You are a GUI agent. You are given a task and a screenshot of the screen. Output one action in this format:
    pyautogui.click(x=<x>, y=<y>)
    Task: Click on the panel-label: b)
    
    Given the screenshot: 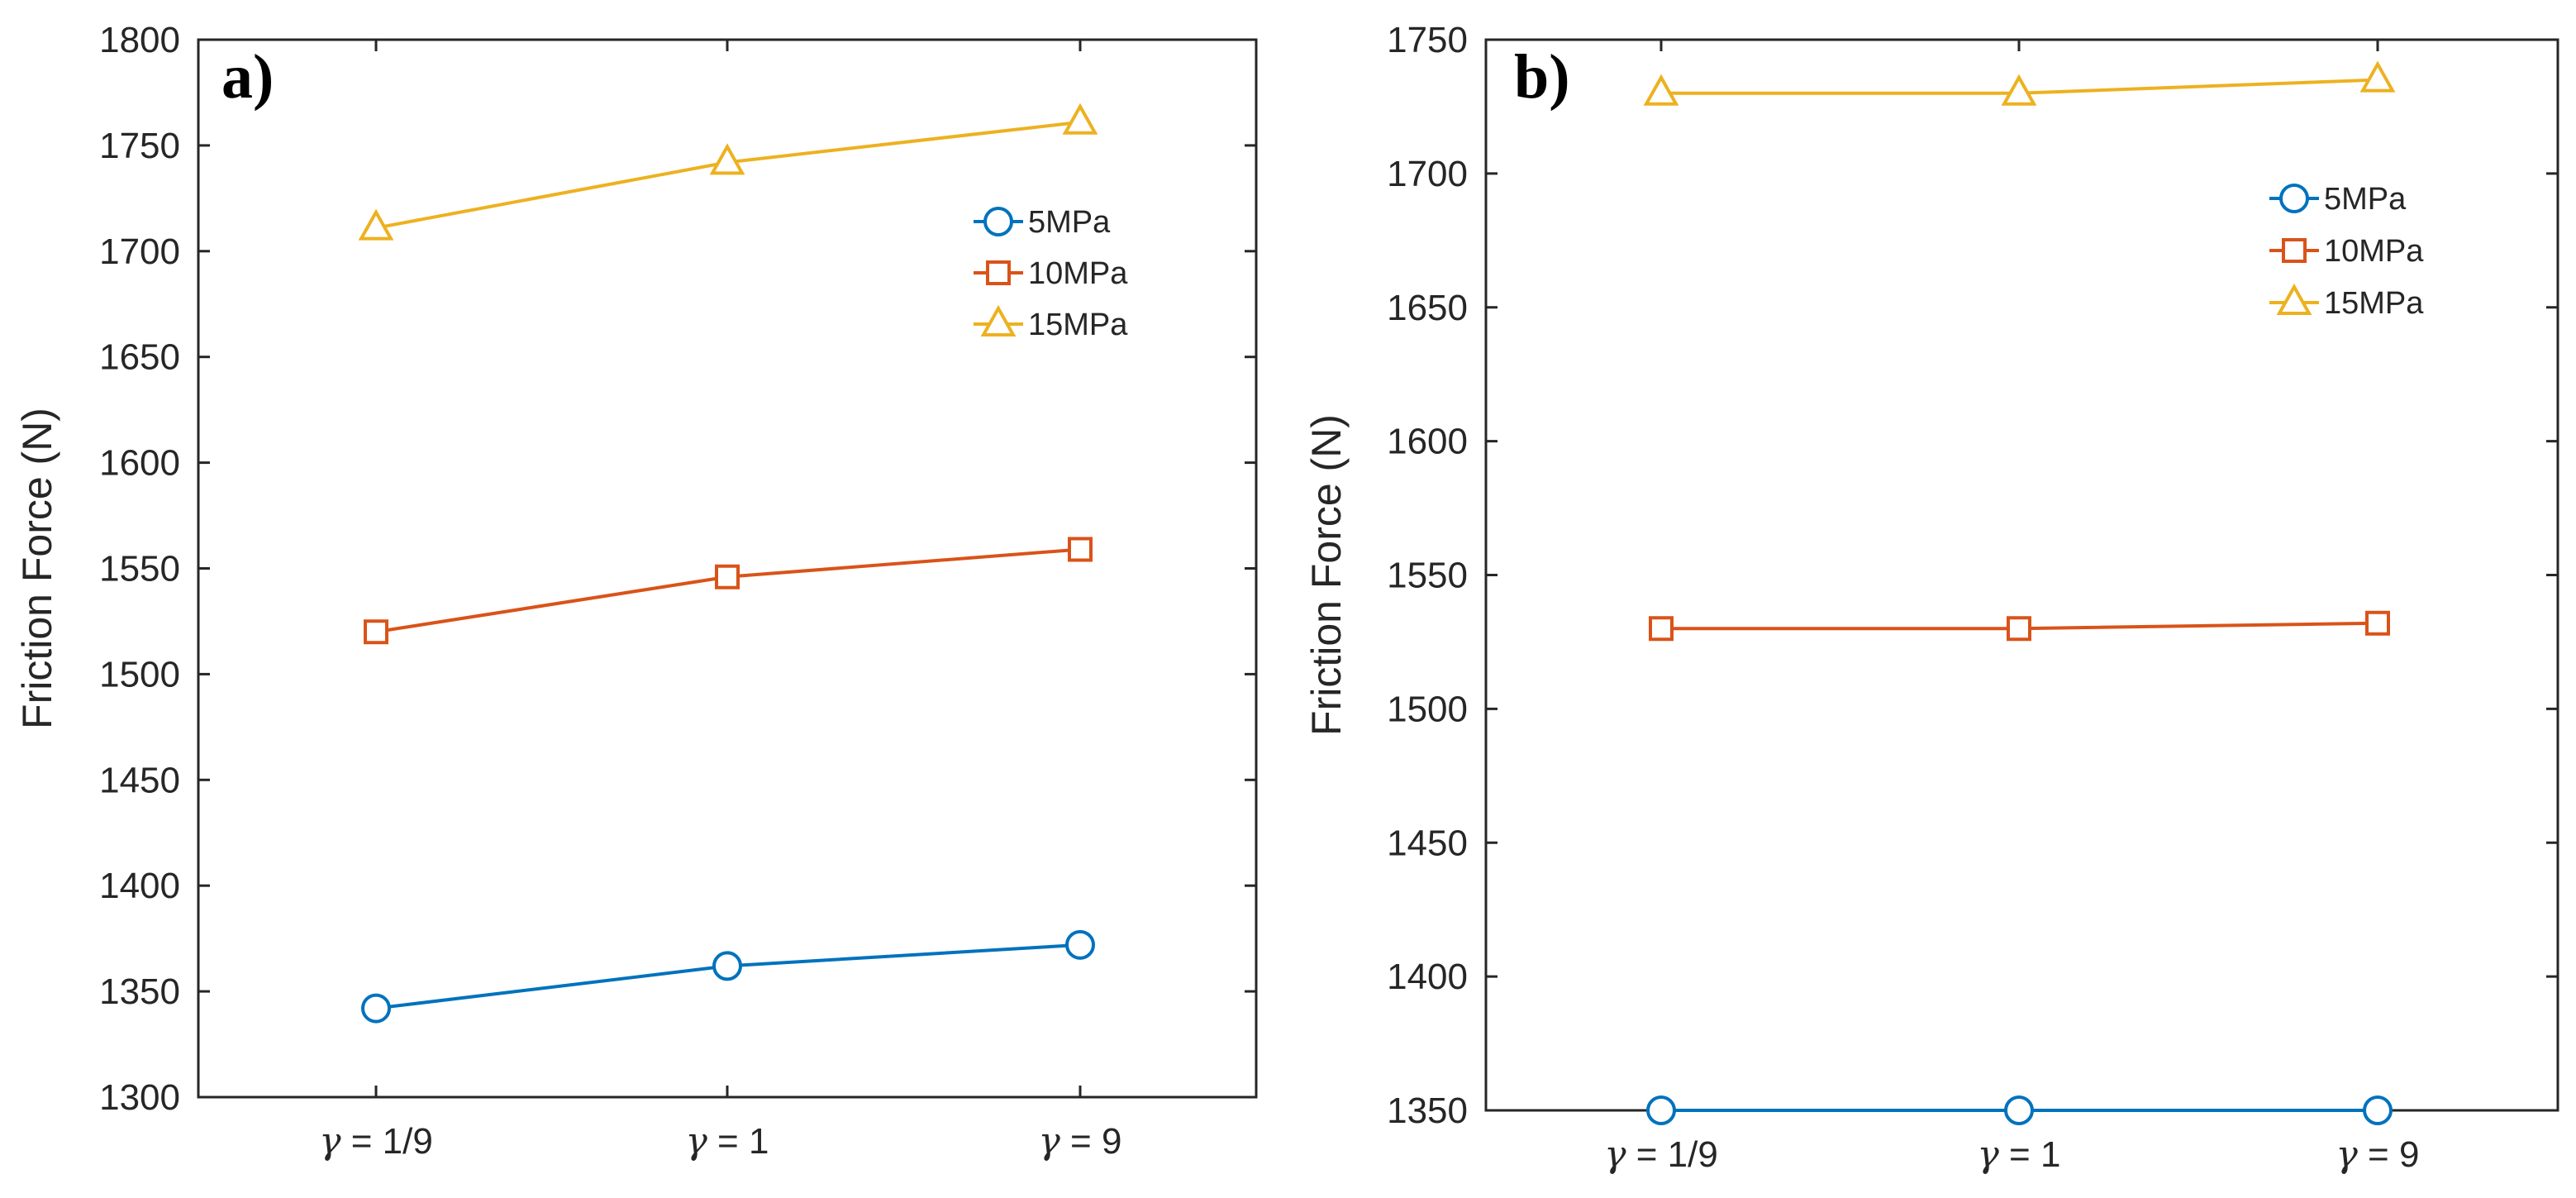 What is the action you would take?
    pyautogui.click(x=1542, y=77)
    